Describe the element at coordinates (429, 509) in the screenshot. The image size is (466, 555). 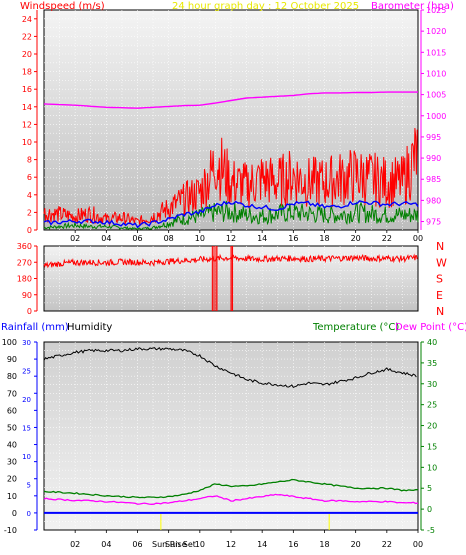
I see `temperature-tick-label: 0` at that location.